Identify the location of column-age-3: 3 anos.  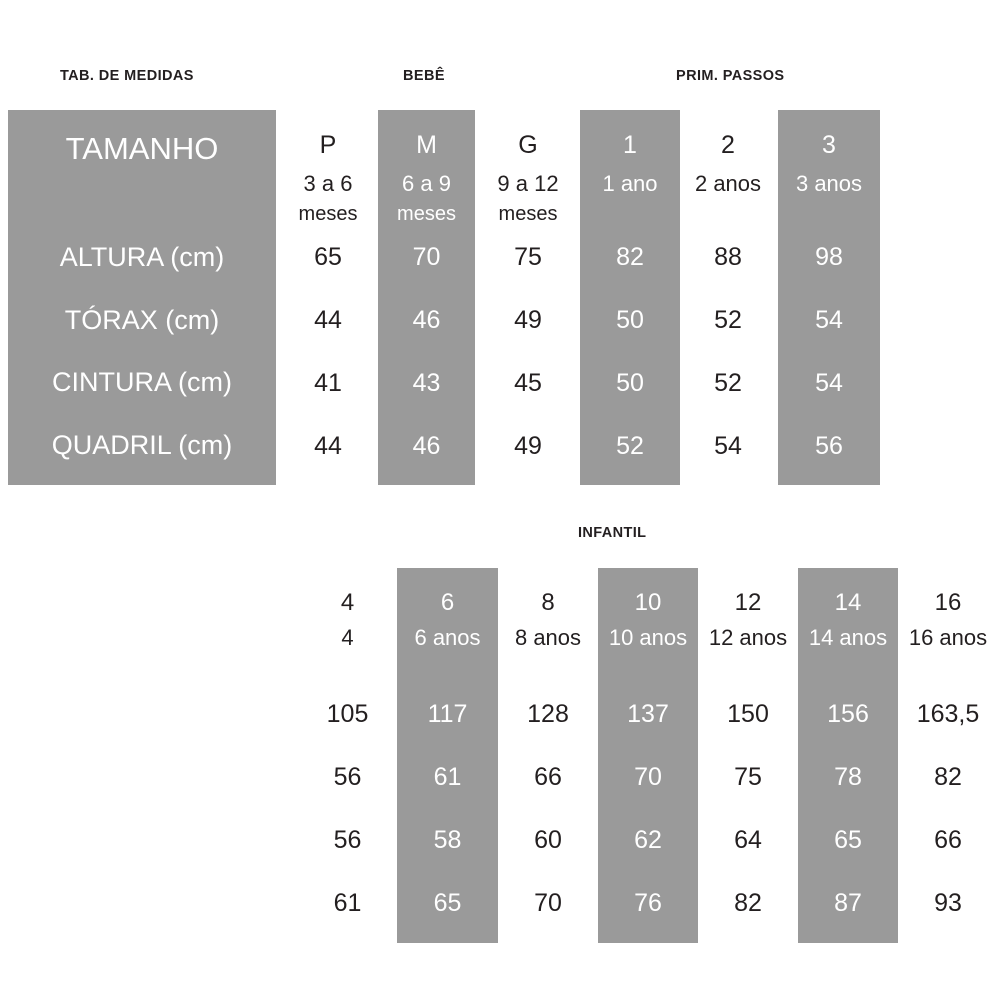
(829, 183).